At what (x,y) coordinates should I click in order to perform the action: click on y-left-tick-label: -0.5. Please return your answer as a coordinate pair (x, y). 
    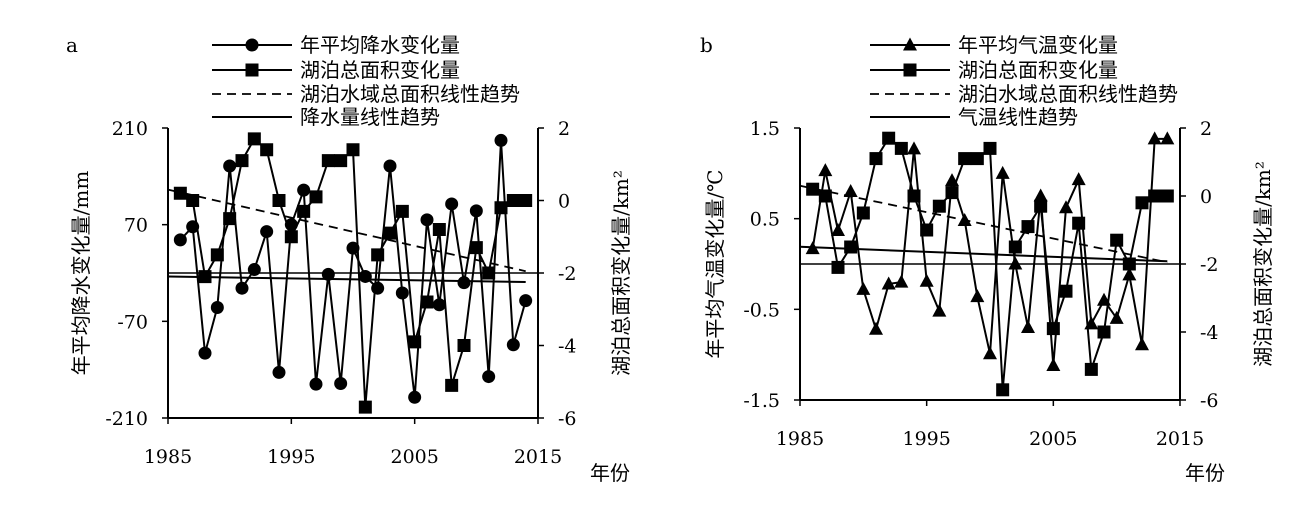
    Looking at the image, I should click on (761, 310).